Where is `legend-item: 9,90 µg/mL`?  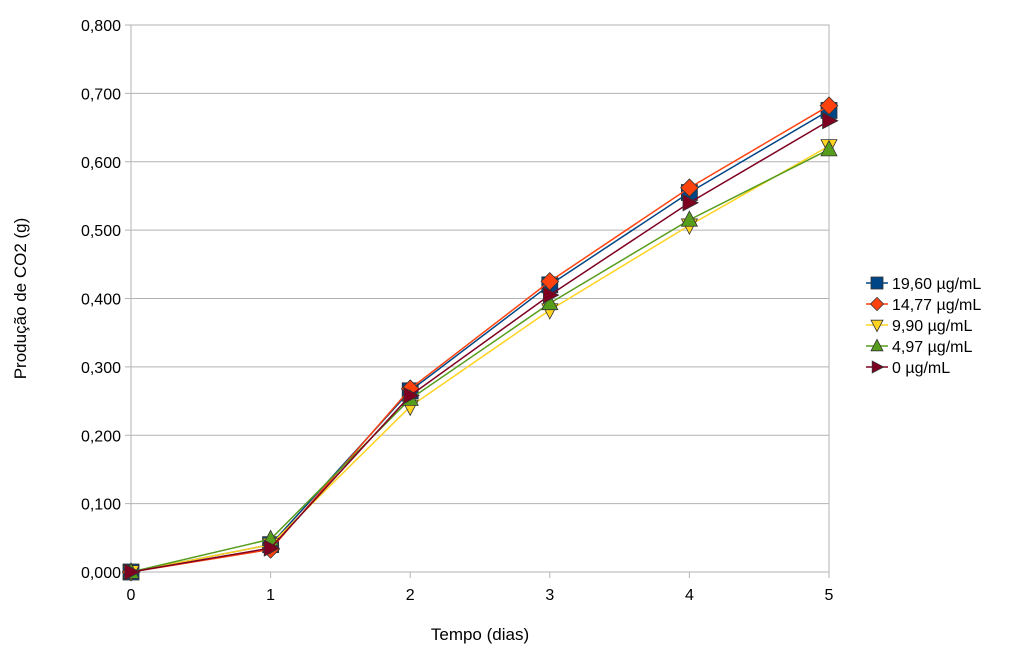
legend-item: 9,90 µg/mL is located at coordinates (919, 326).